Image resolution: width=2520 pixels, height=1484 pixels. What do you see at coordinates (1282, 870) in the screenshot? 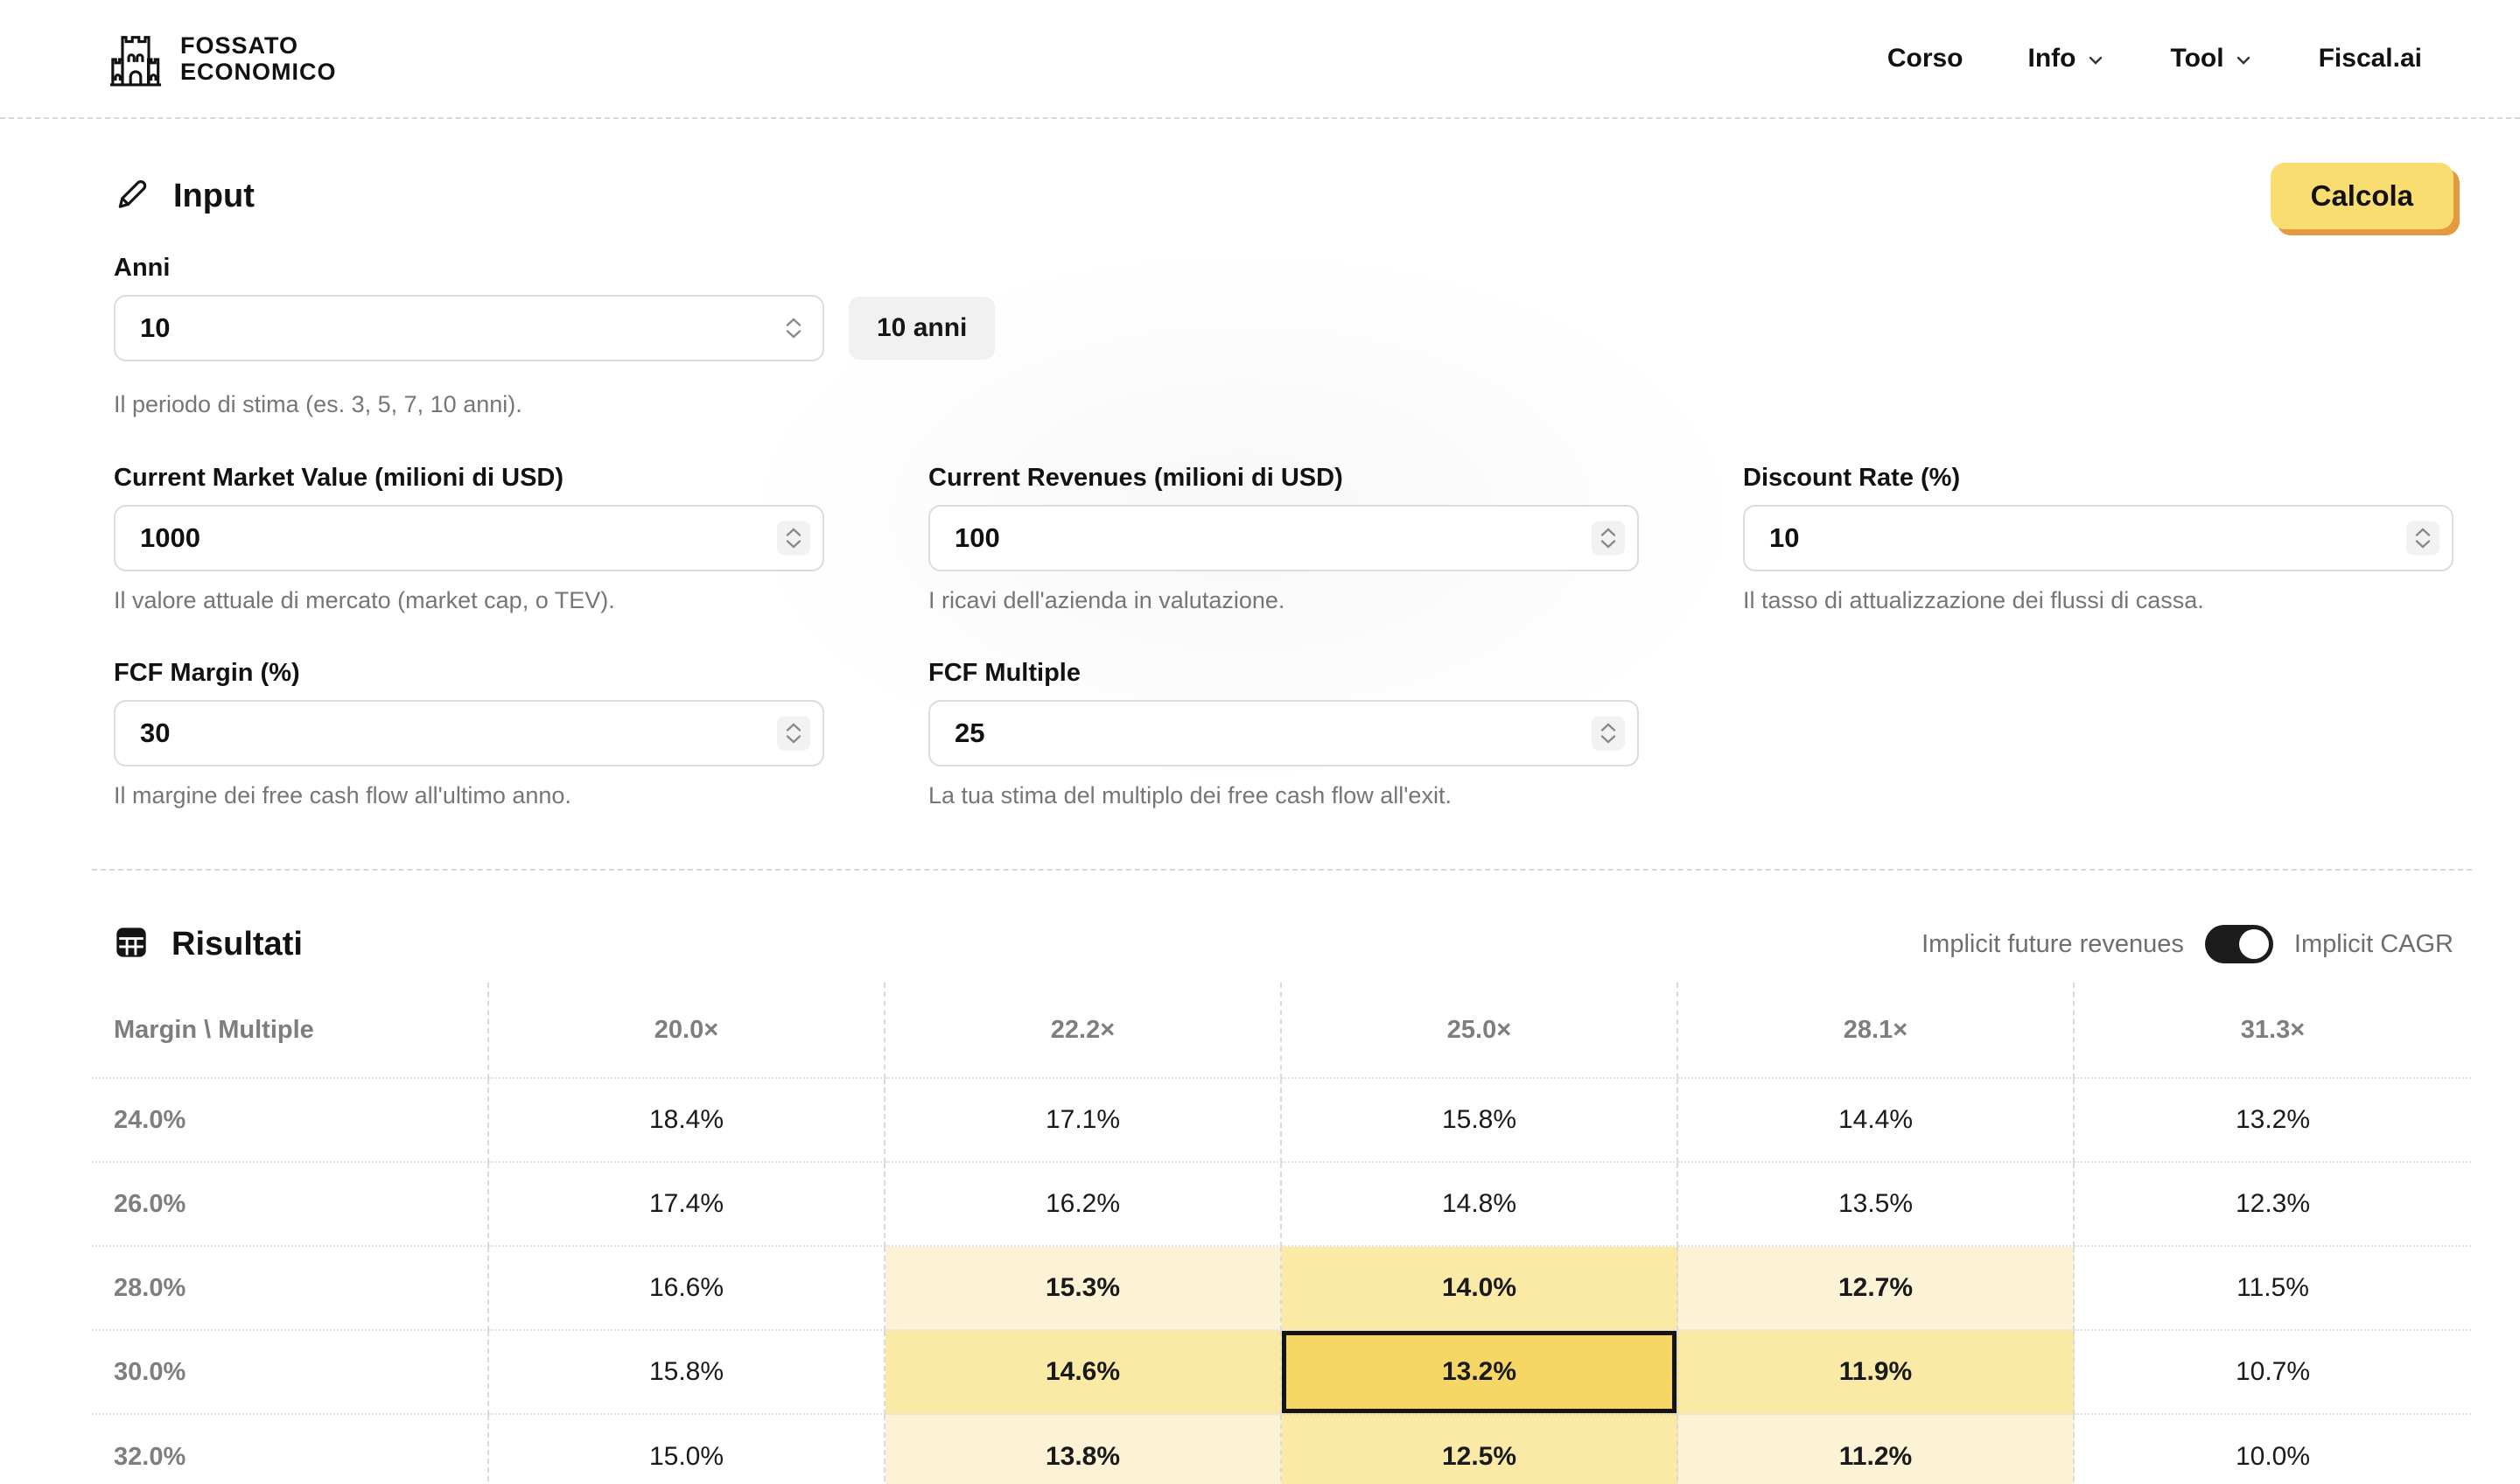
I see `section-divider` at bounding box center [1282, 870].